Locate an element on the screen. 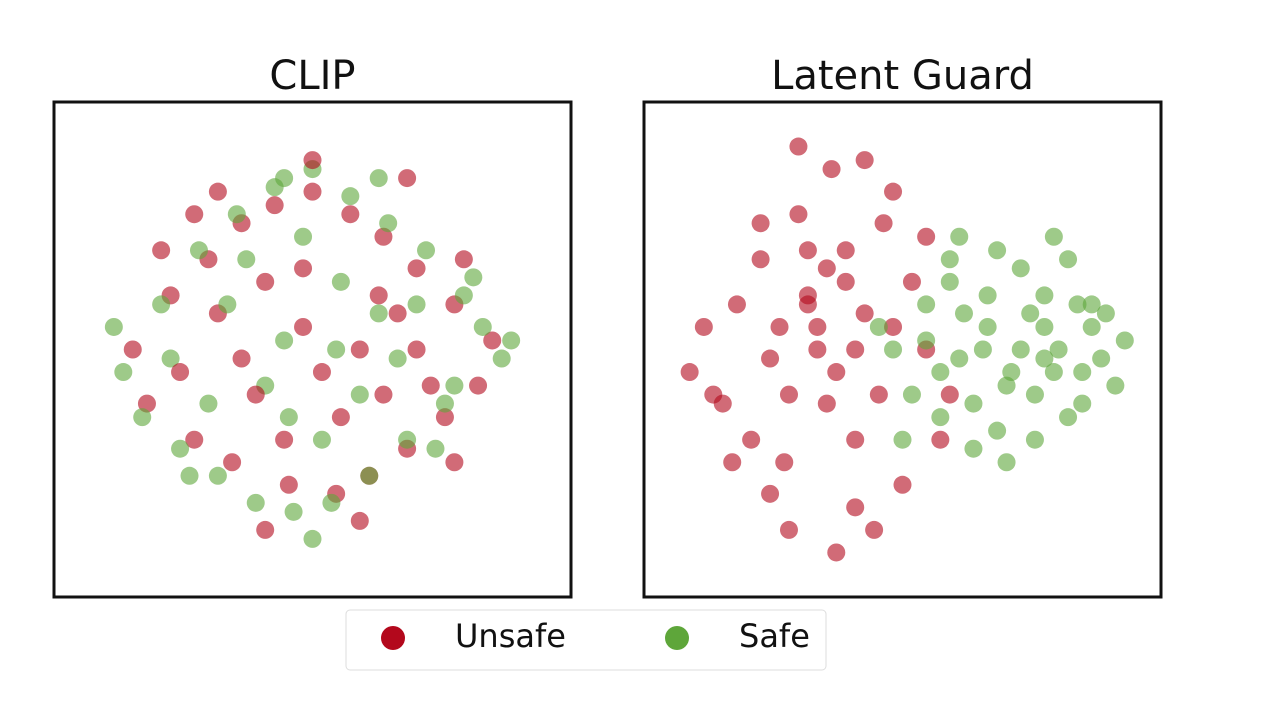  legend-marker is located at coordinates (677, 638).